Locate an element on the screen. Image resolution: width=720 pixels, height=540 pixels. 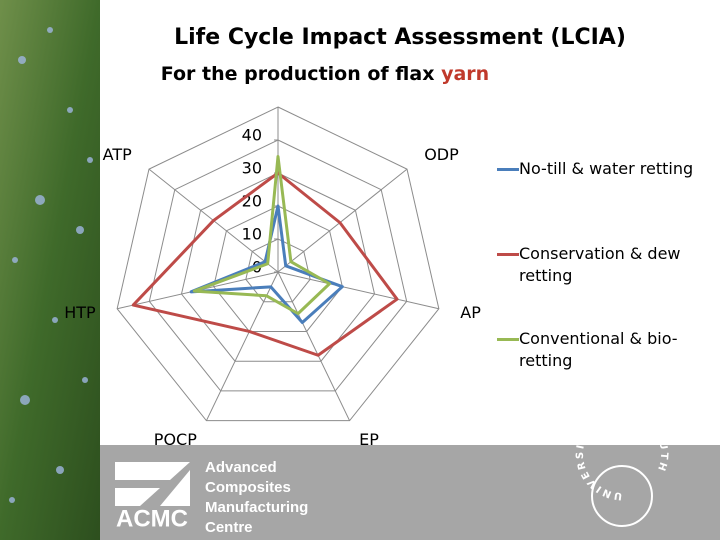
subtitle-text: For the production of flax is located at coordinates (298, 74).